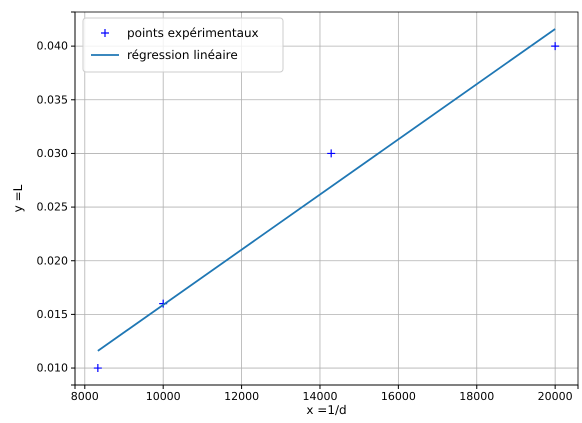  I want to click on y-tick-label: 0.020, so click(52, 261).